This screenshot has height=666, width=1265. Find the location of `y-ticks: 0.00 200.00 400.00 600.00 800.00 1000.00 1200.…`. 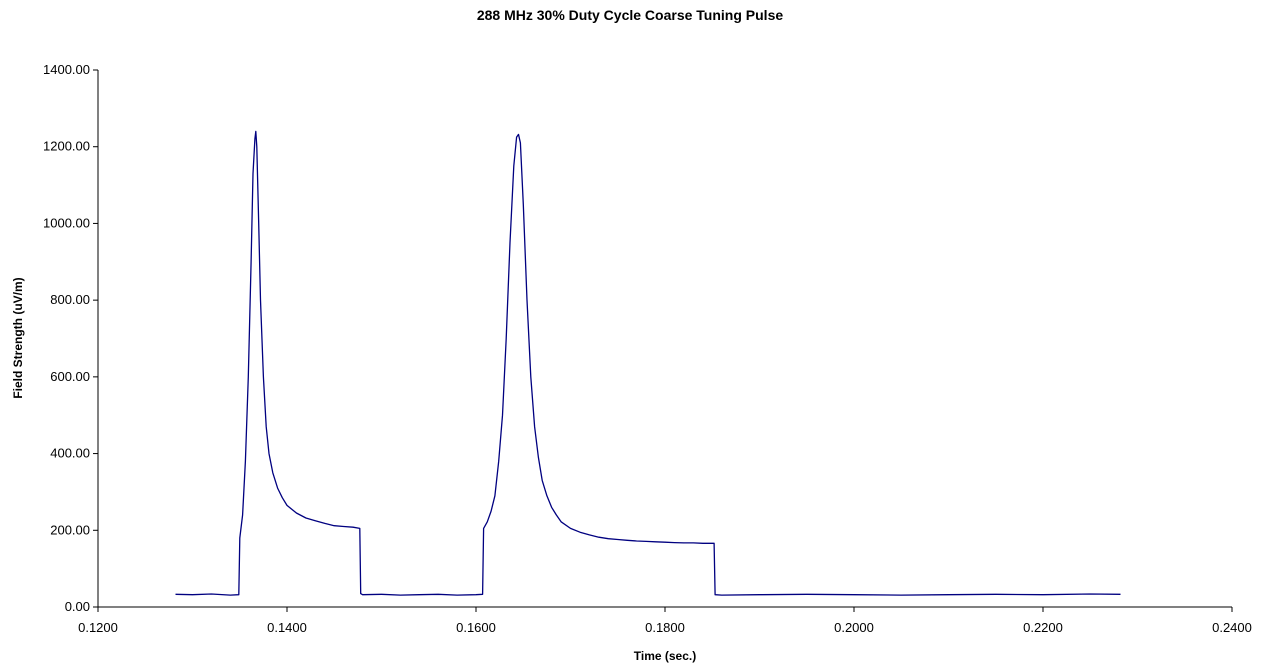

y-ticks: 0.00 200.00 400.00 600.00 800.00 1000.00 1200.… is located at coordinates (70, 338).